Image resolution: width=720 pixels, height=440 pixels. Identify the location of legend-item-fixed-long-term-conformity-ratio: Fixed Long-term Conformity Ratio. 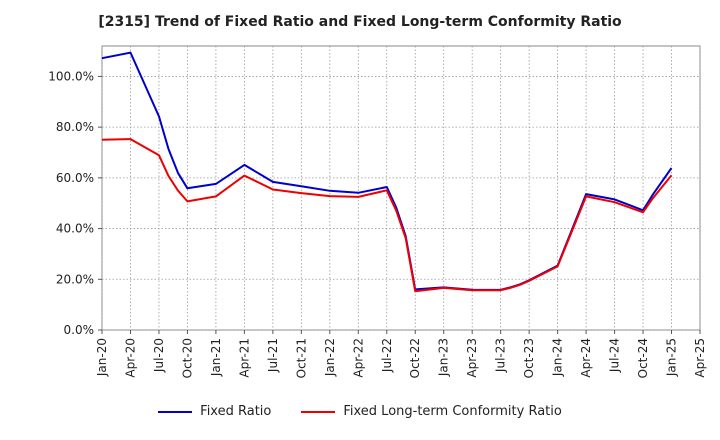
(431, 411).